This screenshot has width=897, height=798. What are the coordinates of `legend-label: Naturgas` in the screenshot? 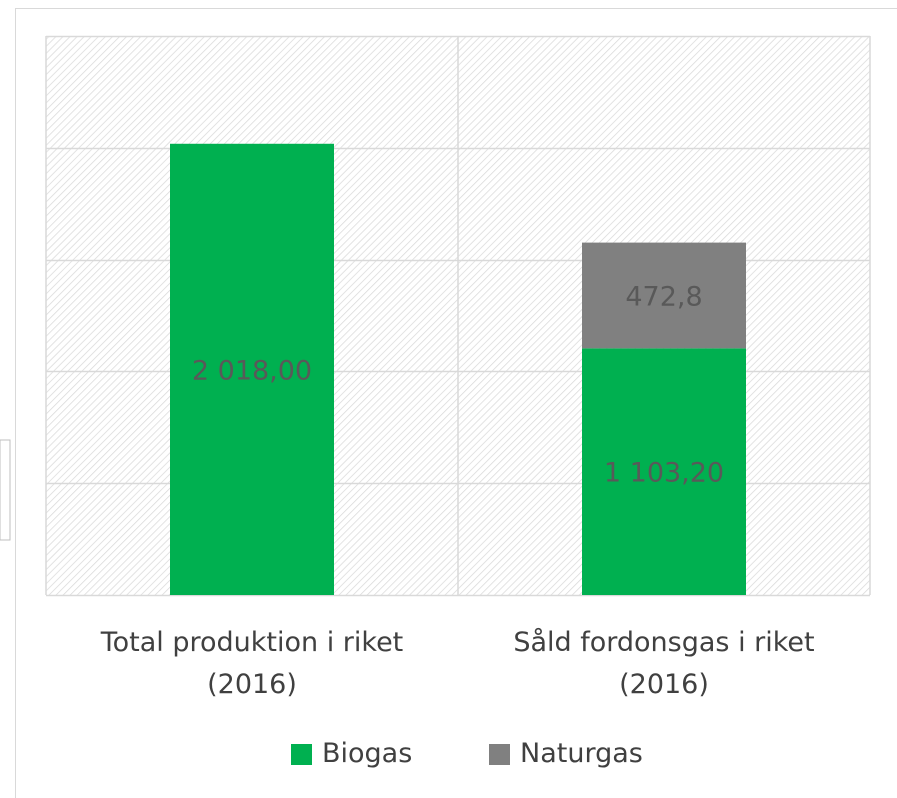 It's located at (581, 753).